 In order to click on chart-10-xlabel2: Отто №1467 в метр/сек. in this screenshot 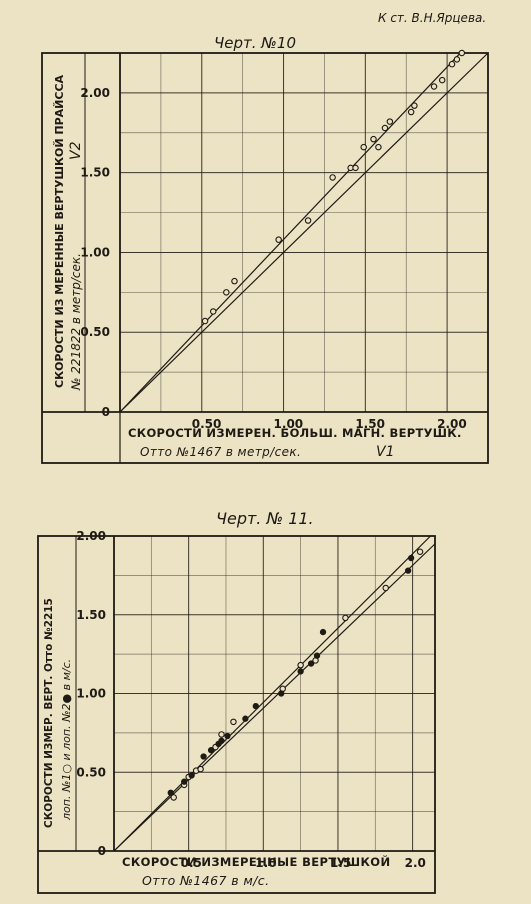, I will do `click(220, 452)`.